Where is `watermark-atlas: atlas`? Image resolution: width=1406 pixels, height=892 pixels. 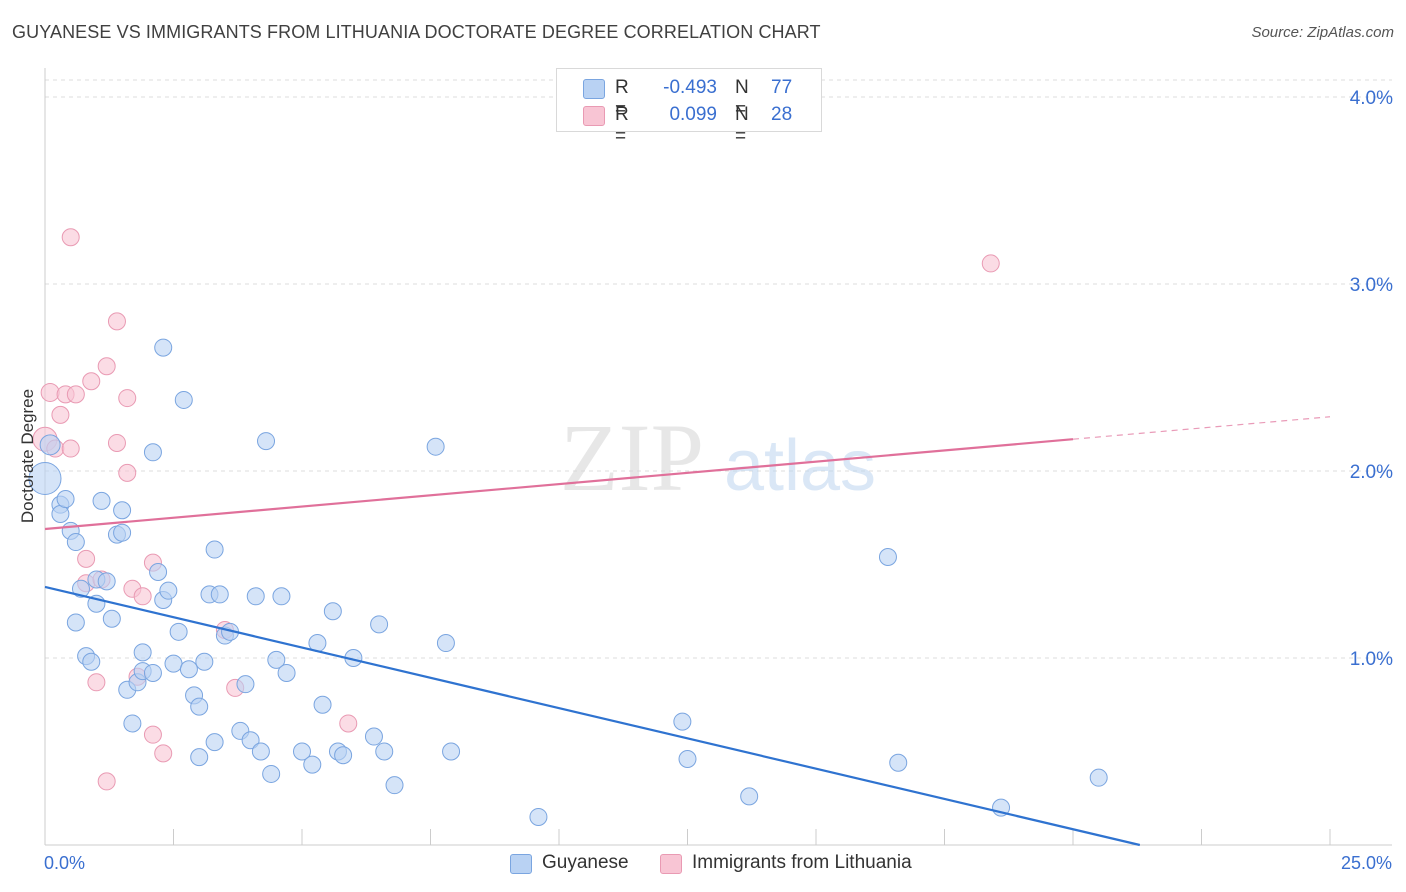 watermark-atlas: atlas is located at coordinates (800, 466).